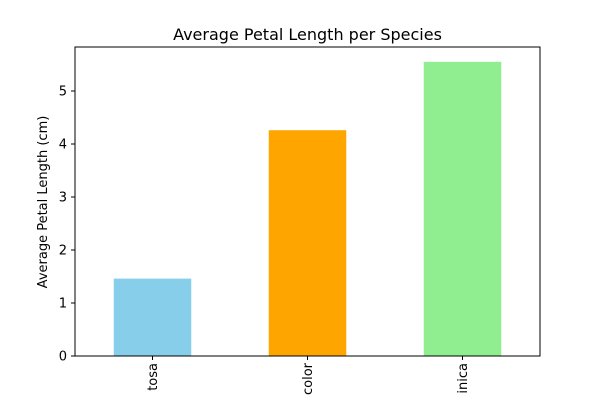 This screenshot has height=400, width=600. I want to click on x-axis-ticks: tosa color inica, so click(308, 375).